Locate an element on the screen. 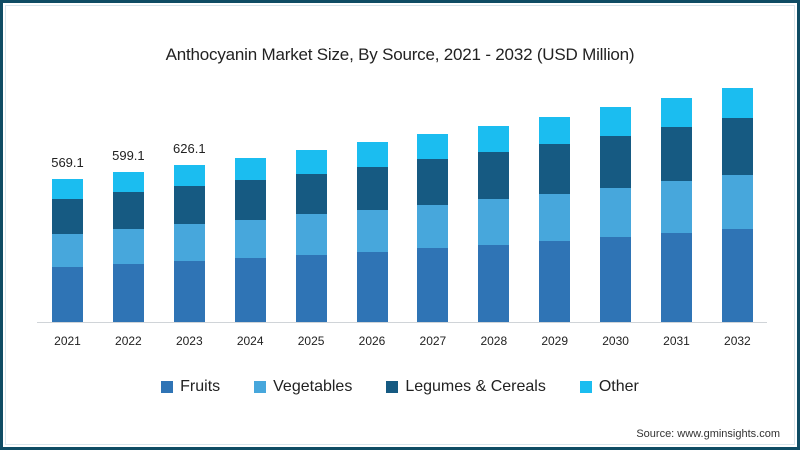 Image resolution: width=800 pixels, height=450 pixels. bar-2030 is located at coordinates (616, 215).